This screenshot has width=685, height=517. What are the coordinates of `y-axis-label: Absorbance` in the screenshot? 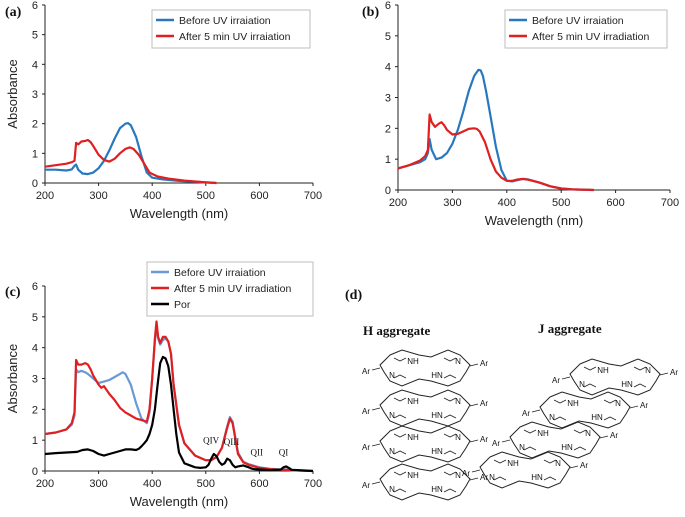 It's located at (12, 378).